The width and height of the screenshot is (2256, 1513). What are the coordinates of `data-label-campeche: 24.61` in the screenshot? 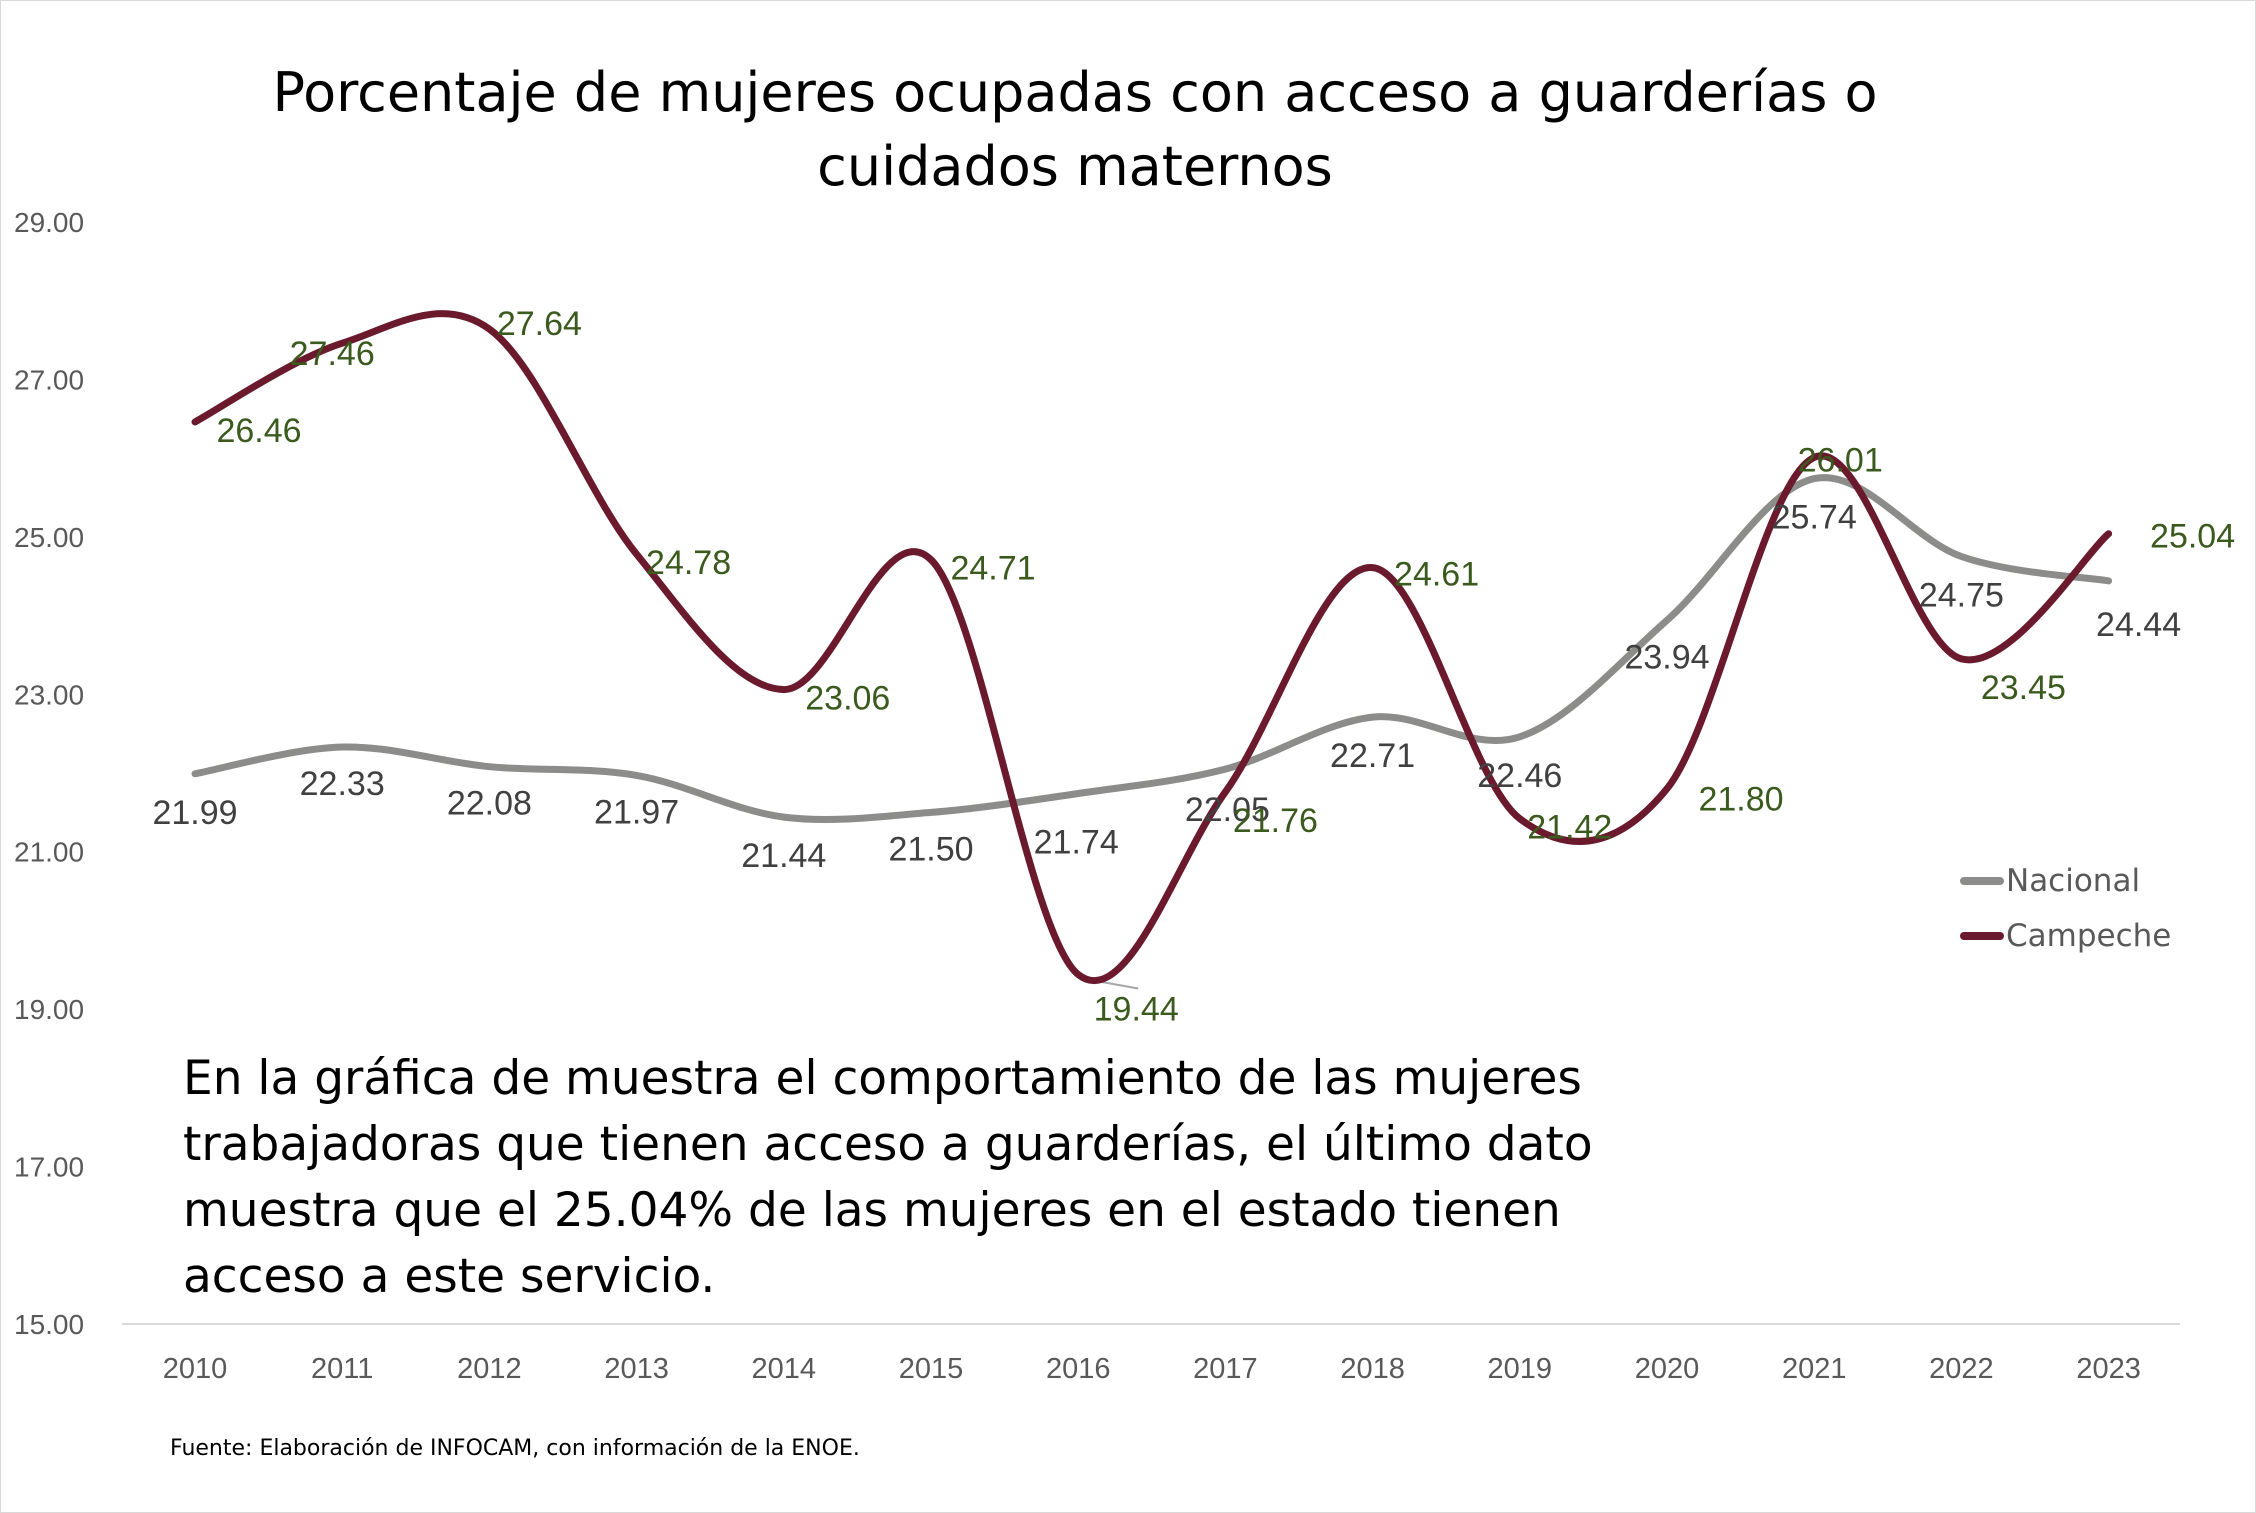 It's located at (1436, 575).